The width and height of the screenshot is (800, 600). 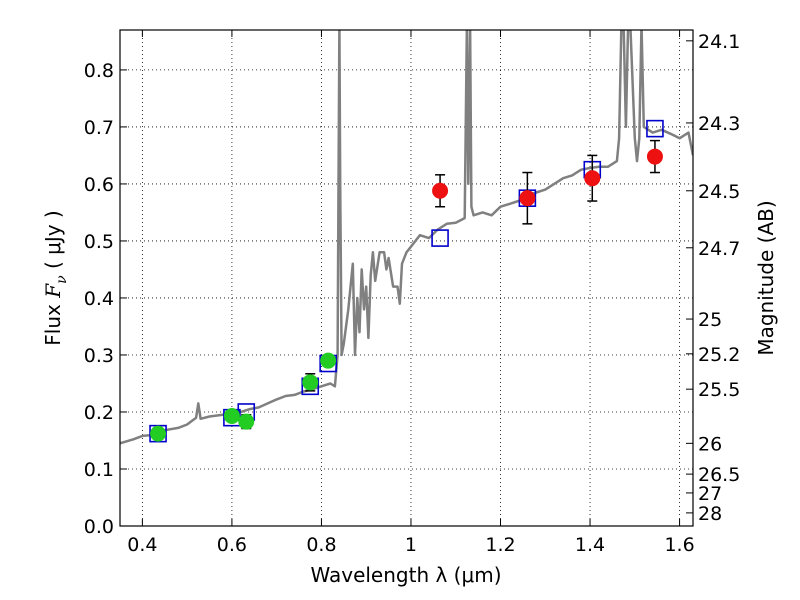 What do you see at coordinates (53, 242) in the screenshot?
I see `y-axis-label-suffix: ( μJy )` at bounding box center [53, 242].